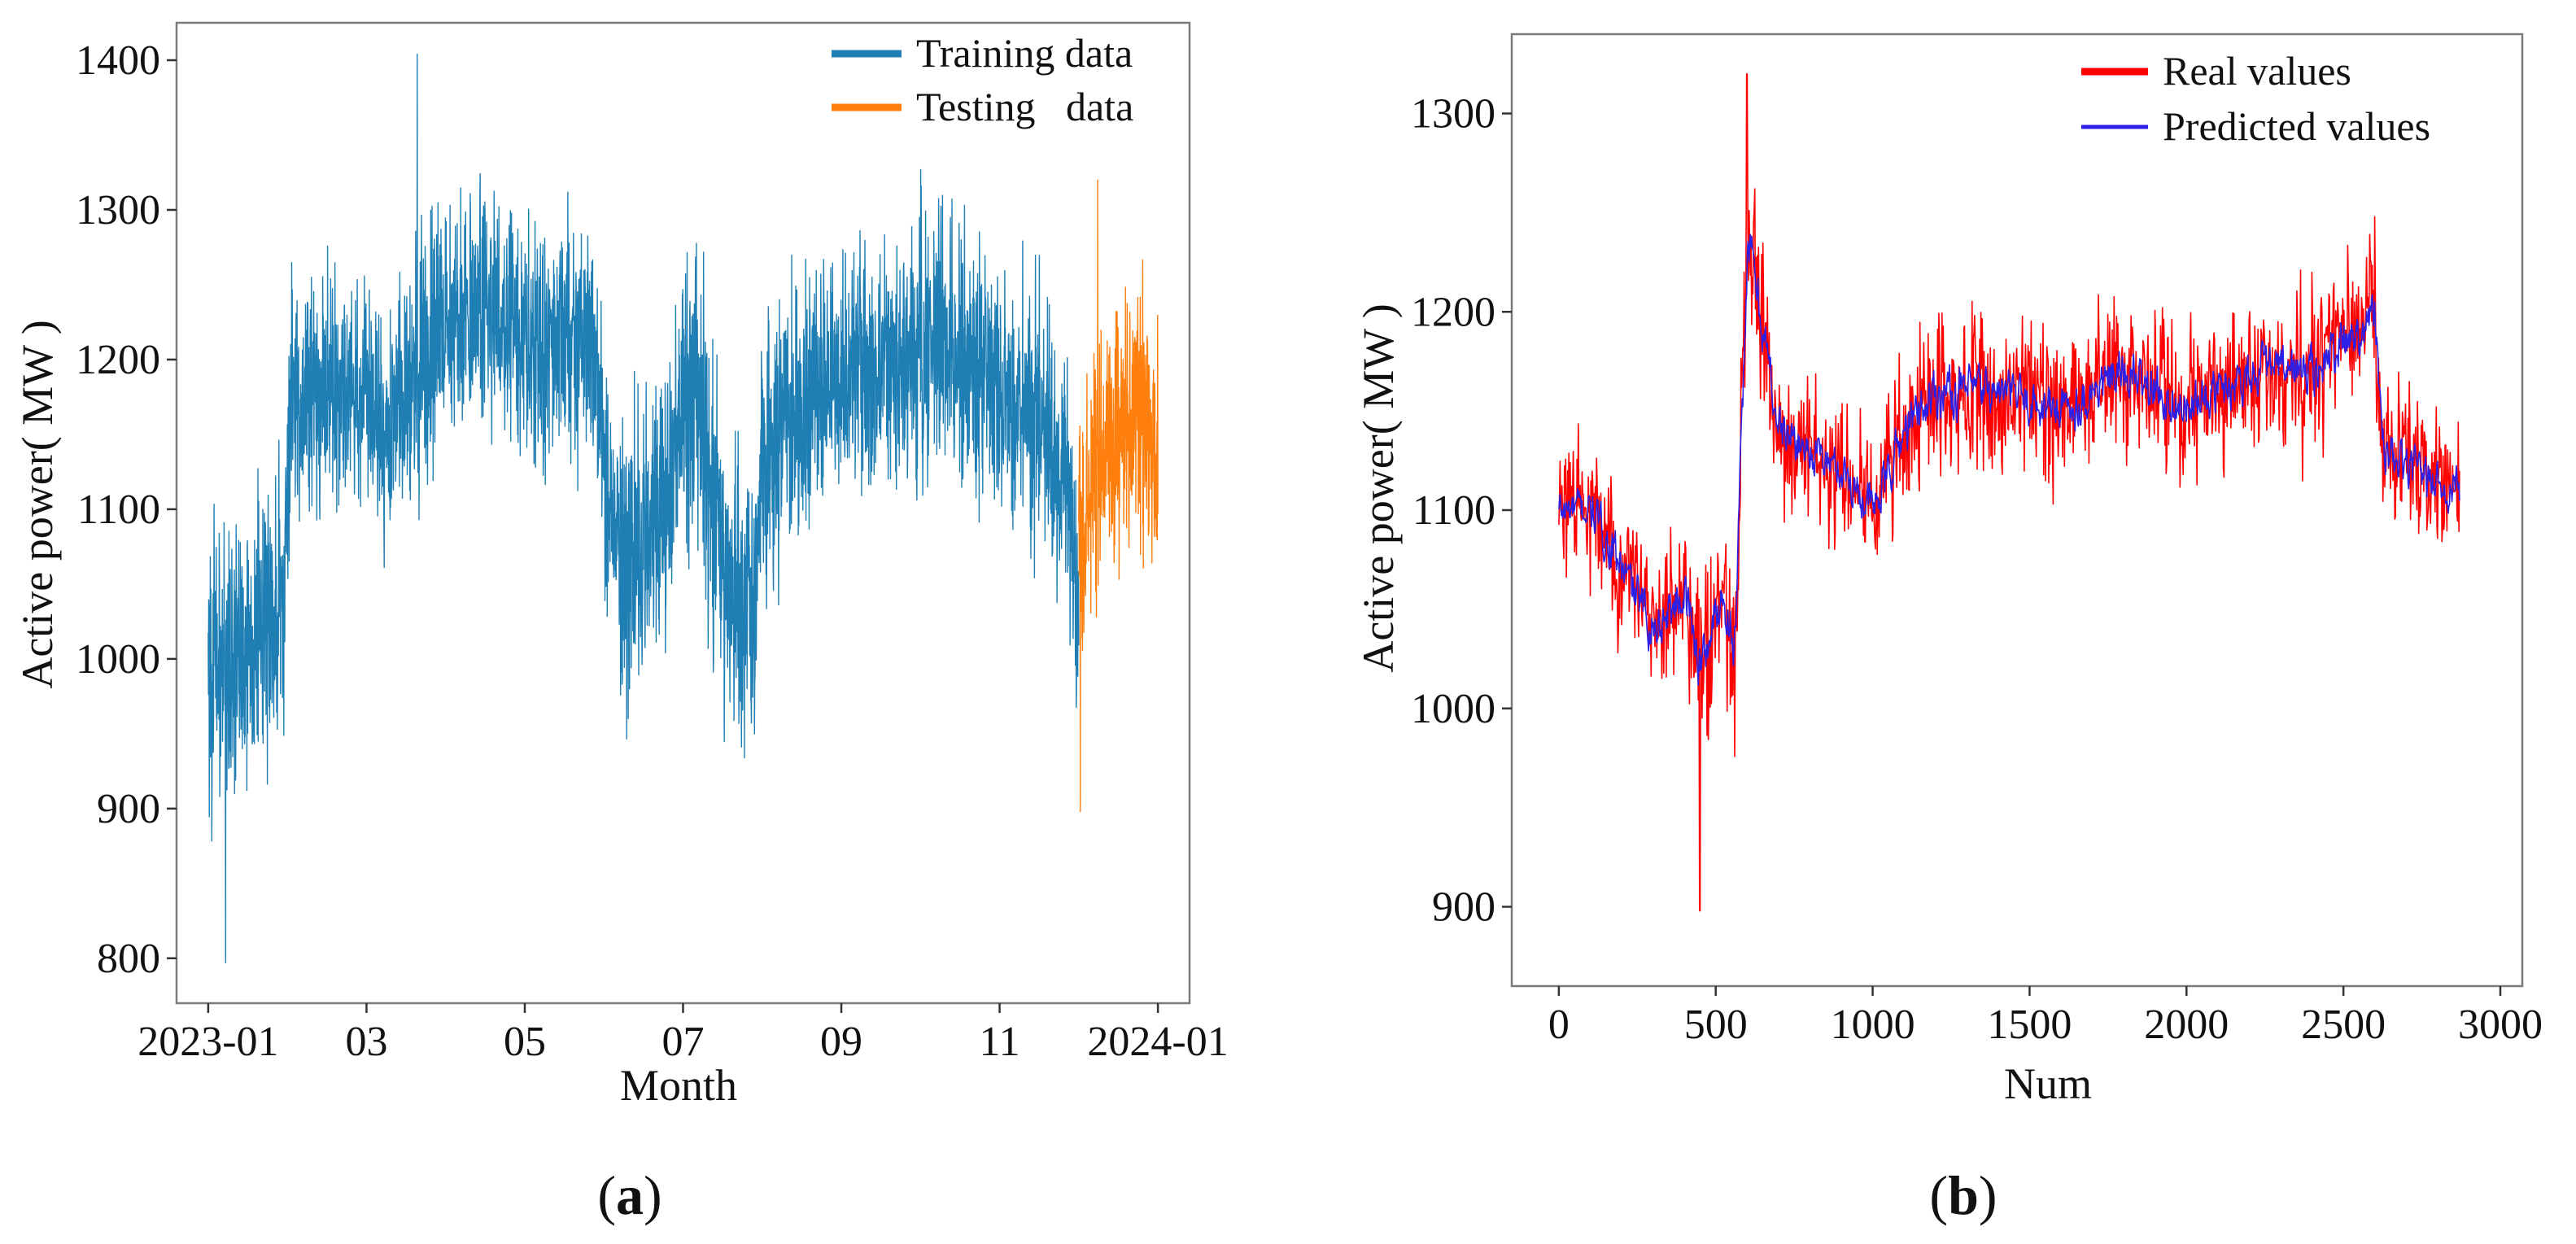 This screenshot has width=2576, height=1244. What do you see at coordinates (1024, 53) in the screenshot?
I see `legend-a-training-label: Training data` at bounding box center [1024, 53].